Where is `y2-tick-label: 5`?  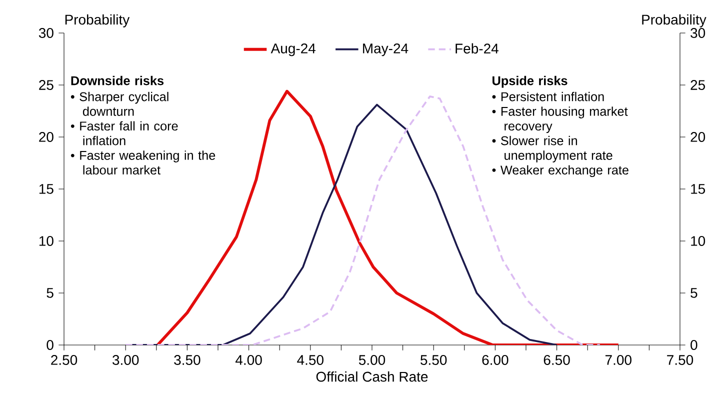 y2-tick-label: 5 is located at coordinates (694, 293).